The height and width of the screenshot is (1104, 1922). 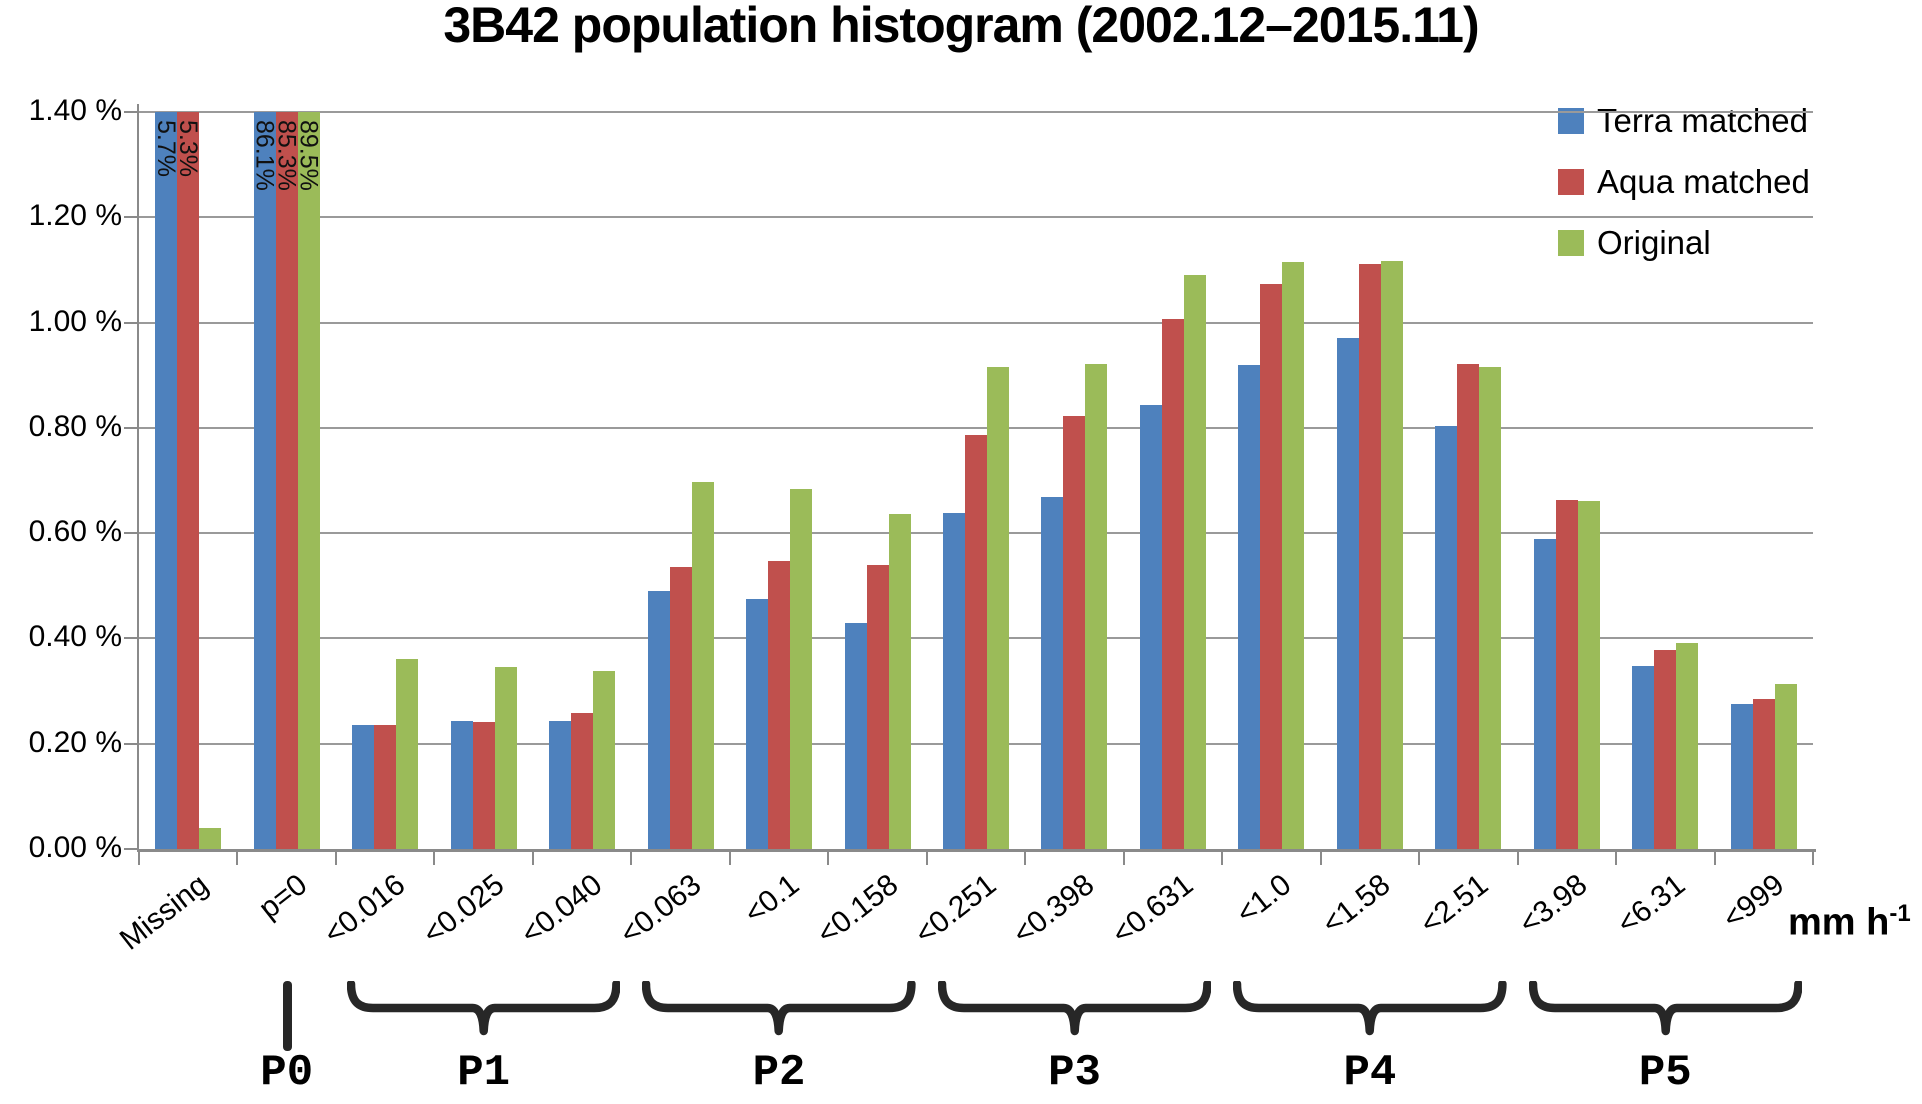 I want to click on group-label-p0: P0, so click(x=287, y=1073).